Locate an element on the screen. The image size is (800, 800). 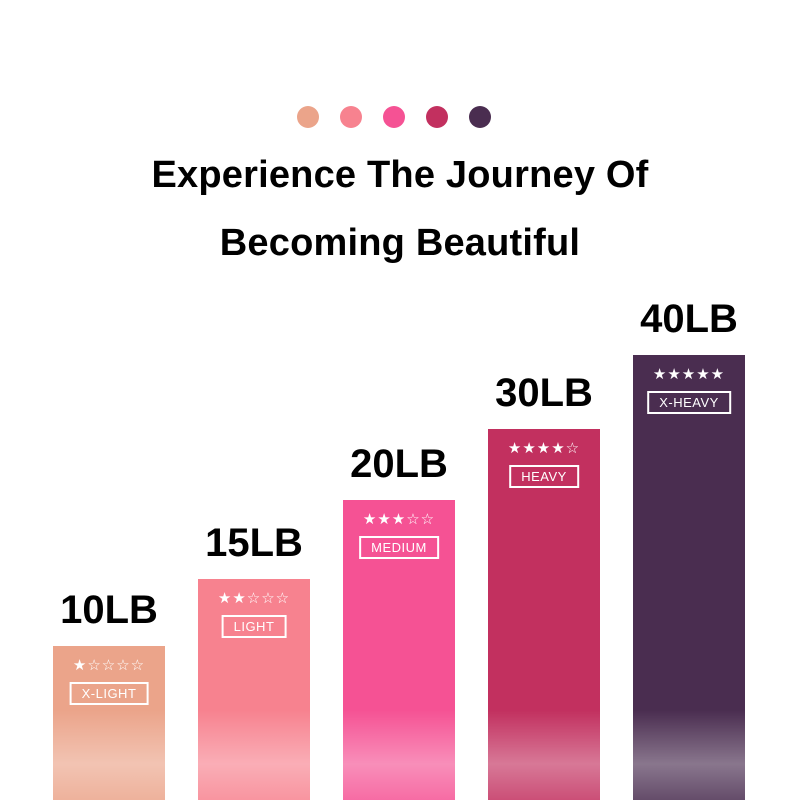
level-label: LIGHT is located at coordinates (254, 626).